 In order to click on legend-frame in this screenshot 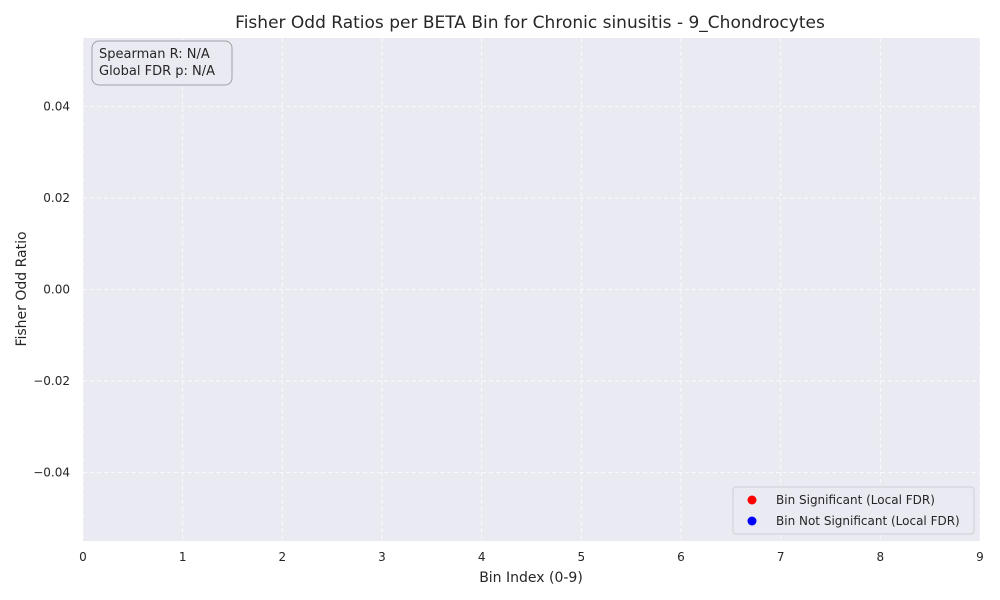, I will do `click(853, 510)`.